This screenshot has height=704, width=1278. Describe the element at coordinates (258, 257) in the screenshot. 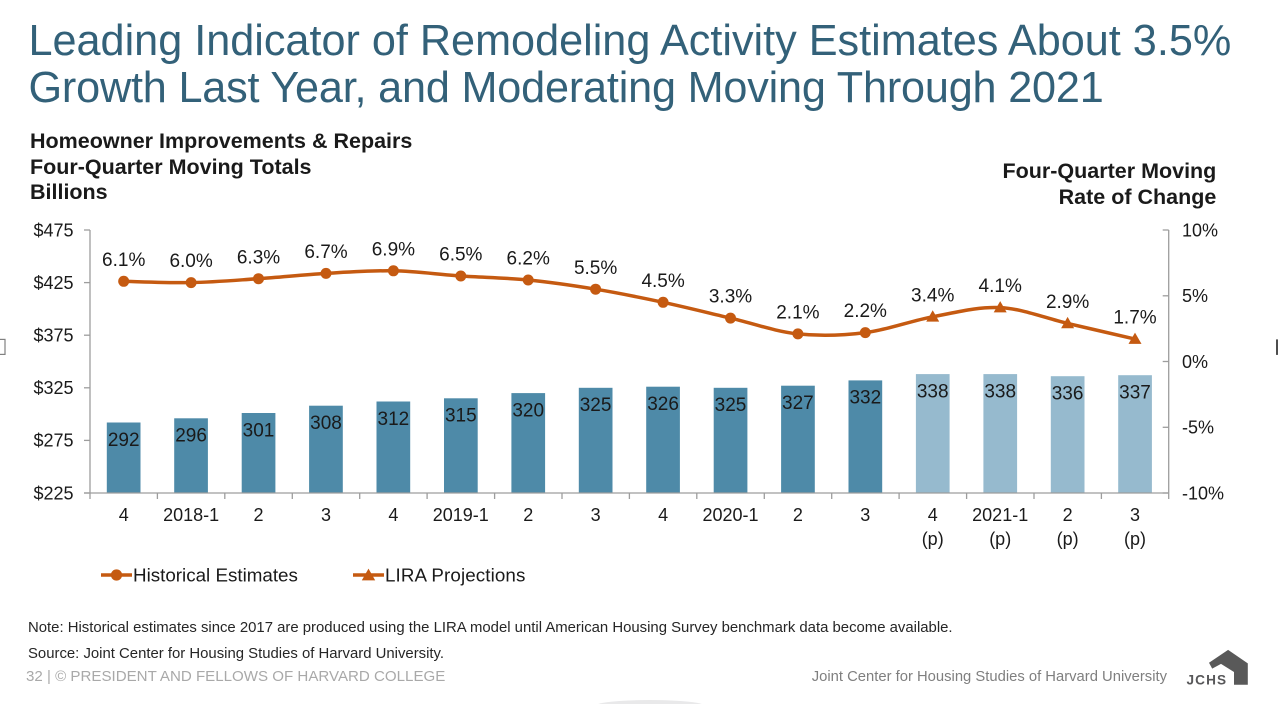

I see `svg-text: 6.3%` at that location.